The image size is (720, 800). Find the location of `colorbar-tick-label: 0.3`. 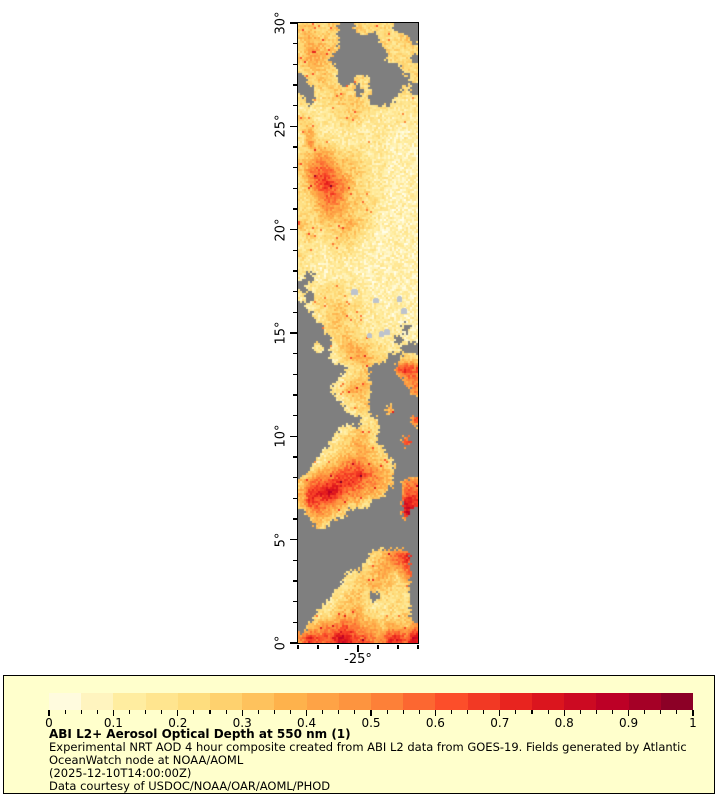

colorbar-tick-label: 0.3 is located at coordinates (242, 723).